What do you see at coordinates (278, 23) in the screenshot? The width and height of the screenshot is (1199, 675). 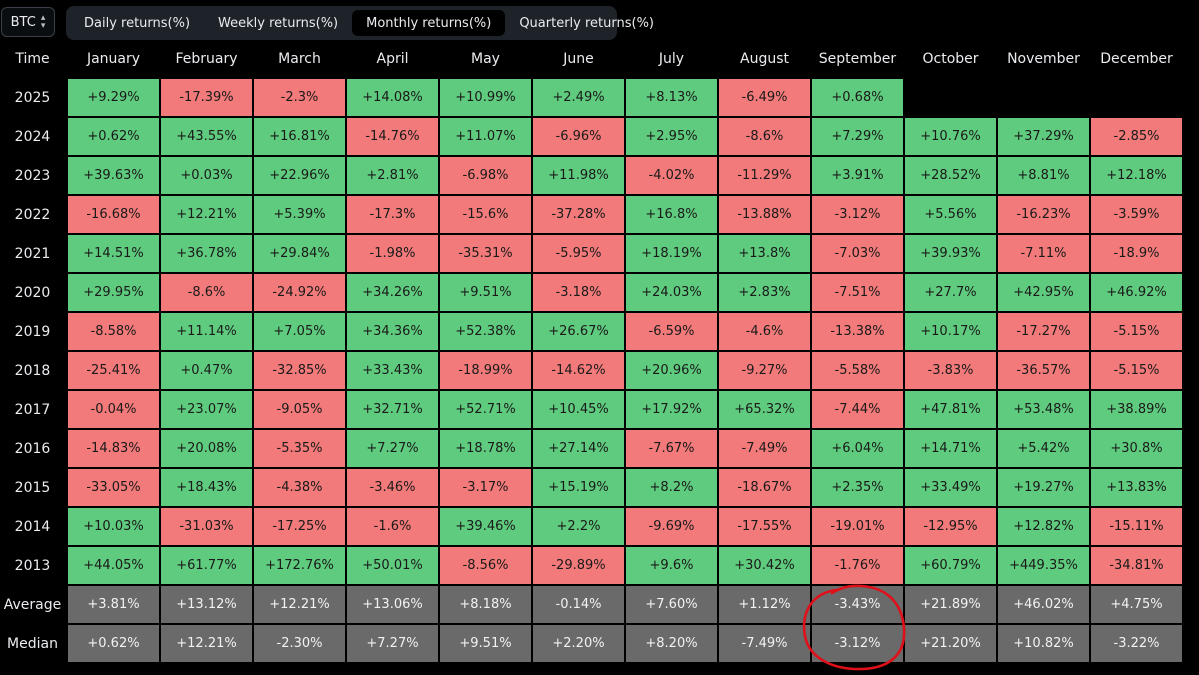 I see `tab-weekly-returns: Weekly returns(%)` at bounding box center [278, 23].